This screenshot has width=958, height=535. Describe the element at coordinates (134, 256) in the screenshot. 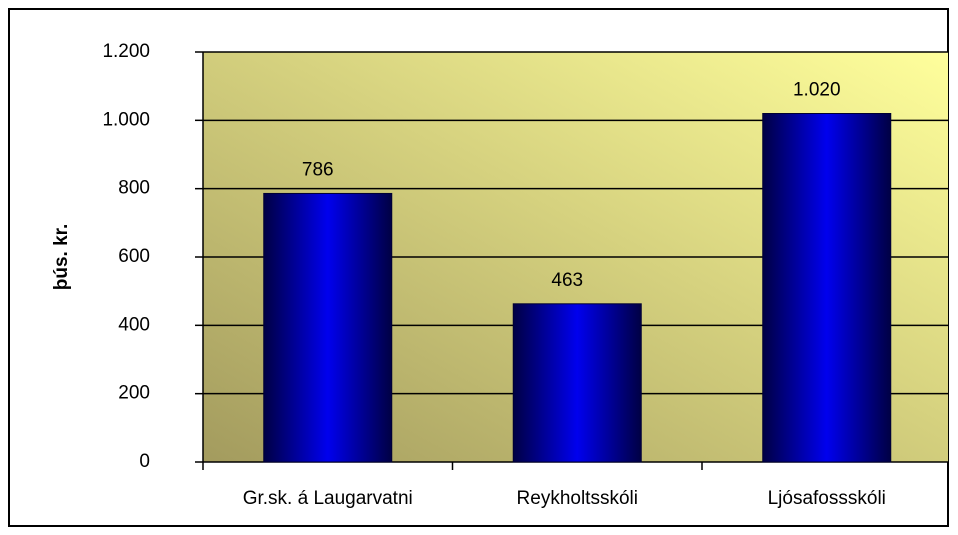

I see `y-tick-label: 600` at that location.